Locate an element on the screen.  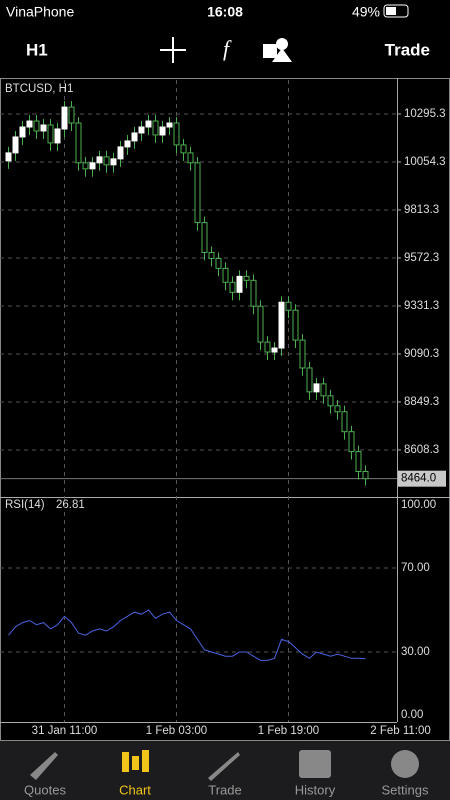
battery-icon is located at coordinates (396, 11).